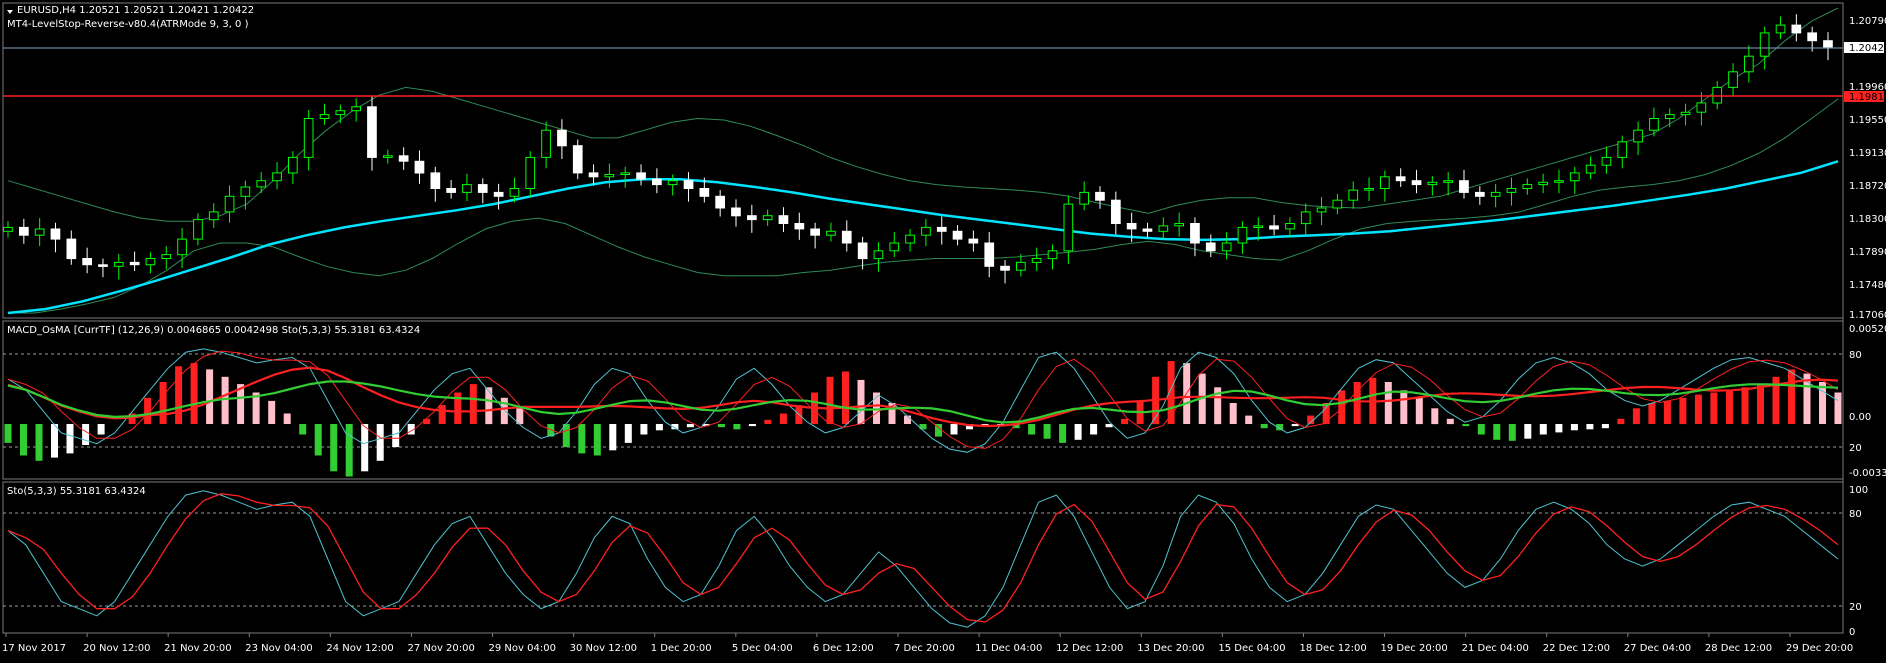 This screenshot has height=663, width=1886. Describe the element at coordinates (1008, 648) in the screenshot. I see `time-label: 11 Dec 04:00` at that location.